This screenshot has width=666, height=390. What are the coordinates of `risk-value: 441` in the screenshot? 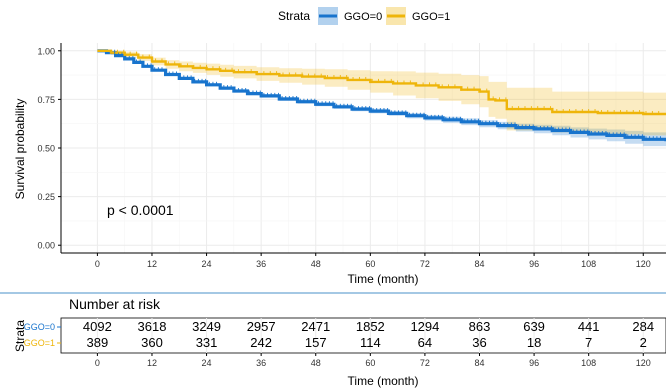 It's located at (589, 326).